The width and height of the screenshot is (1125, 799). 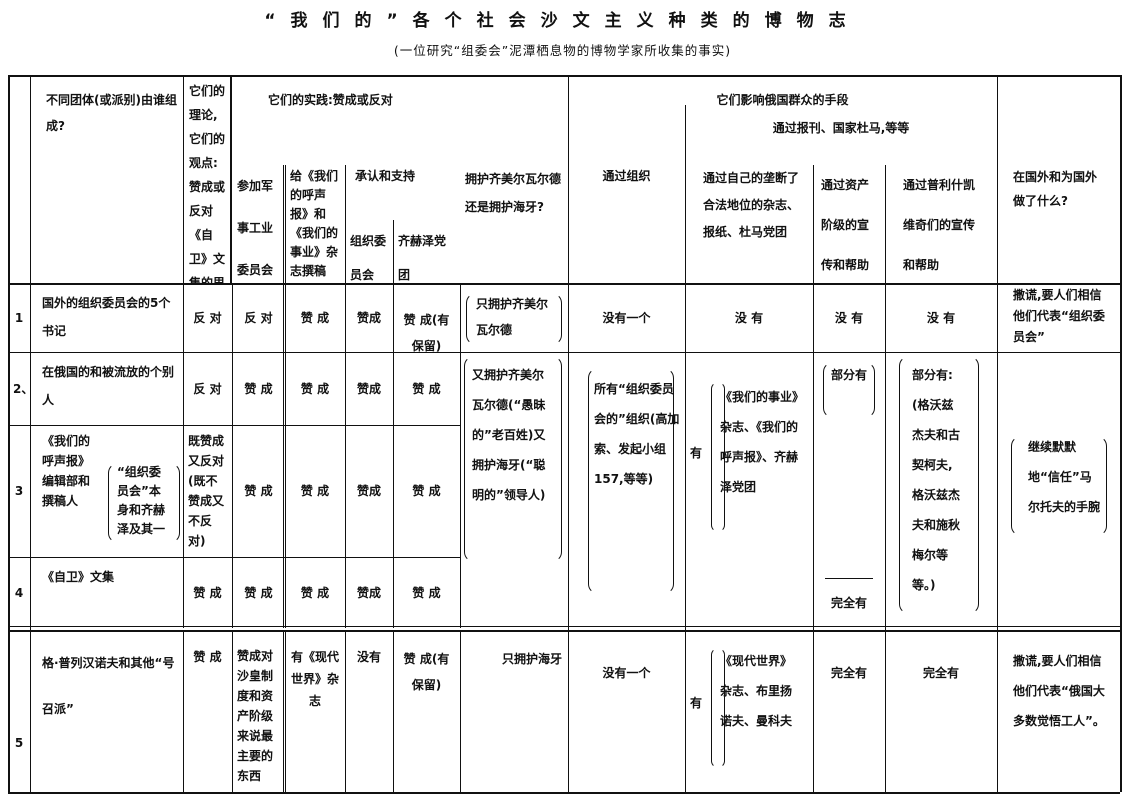 What do you see at coordinates (848, 375) in the screenshot?
I see `merged-bourgeois-partial: 部分有` at bounding box center [848, 375].